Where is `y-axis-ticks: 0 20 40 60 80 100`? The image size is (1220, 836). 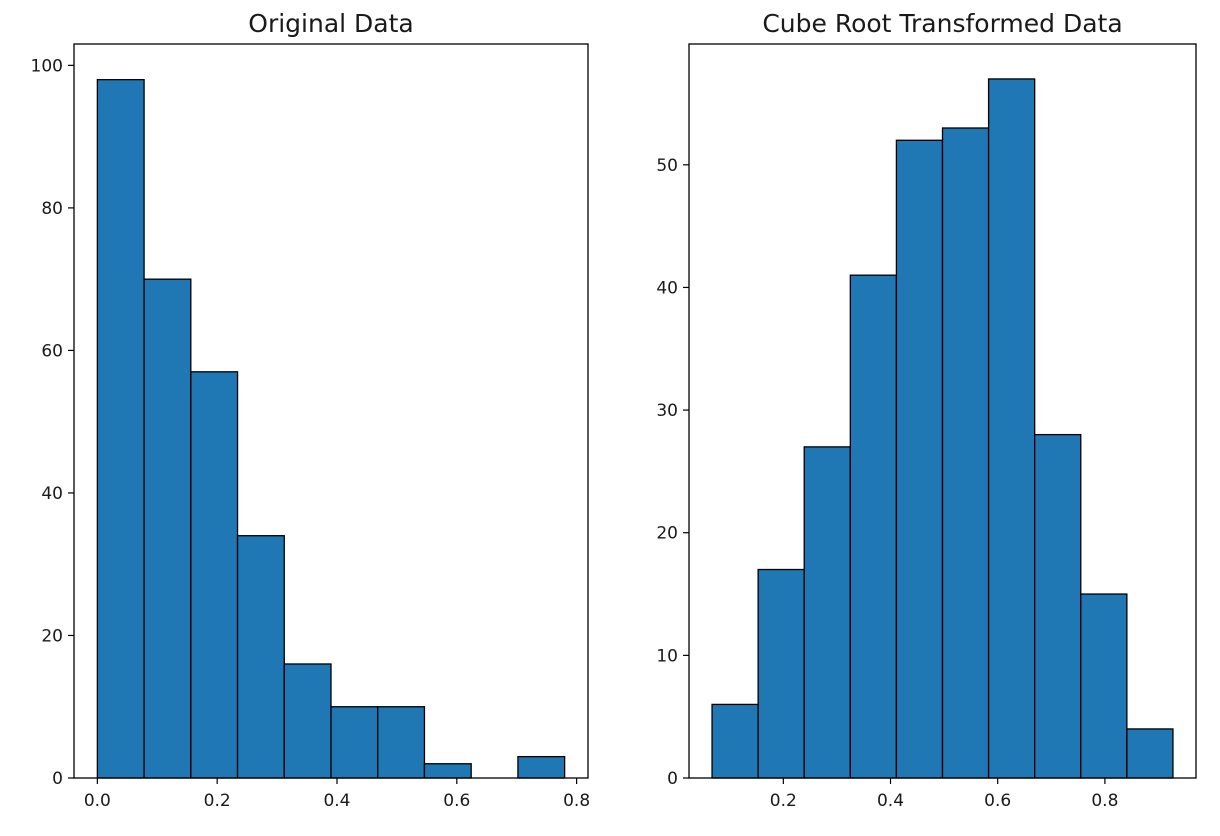 y-axis-ticks: 0 20 40 60 80 100 is located at coordinates (52, 422).